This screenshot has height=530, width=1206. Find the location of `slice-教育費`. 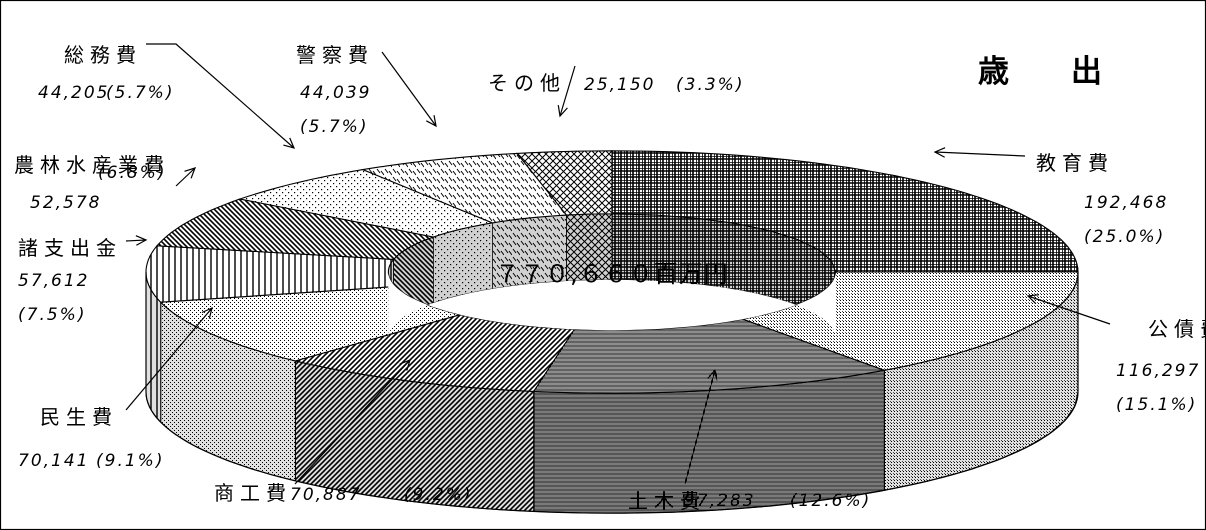

slice-教育費 is located at coordinates (845, 211).